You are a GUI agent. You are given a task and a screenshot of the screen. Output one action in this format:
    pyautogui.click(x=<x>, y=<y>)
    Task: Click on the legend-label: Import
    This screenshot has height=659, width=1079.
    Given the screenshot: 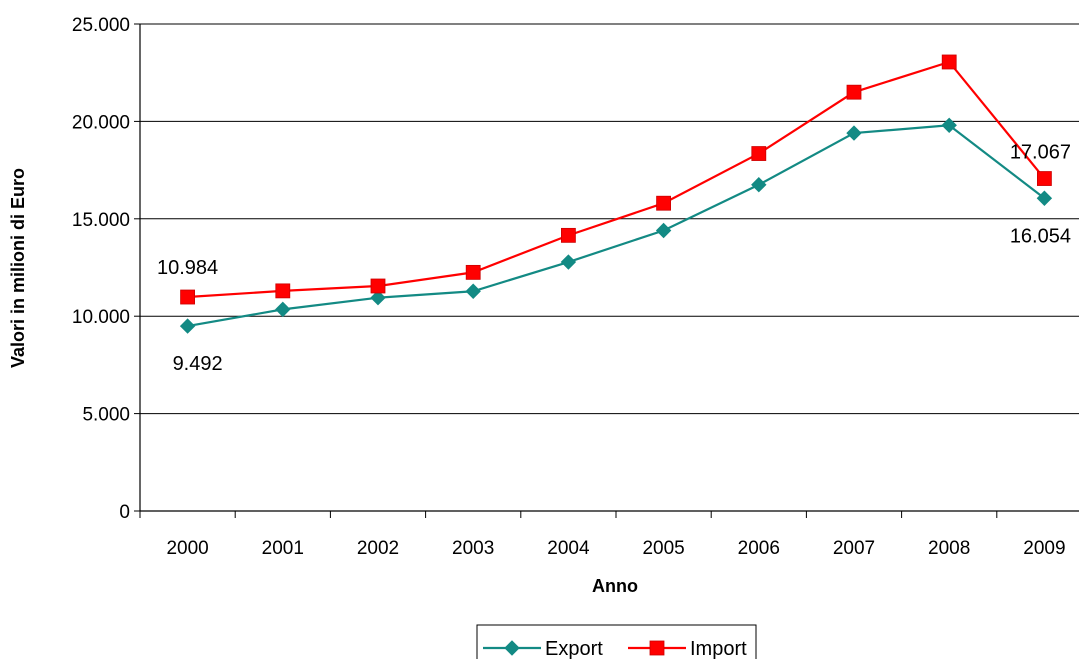 What is the action you would take?
    pyautogui.click(x=718, y=648)
    